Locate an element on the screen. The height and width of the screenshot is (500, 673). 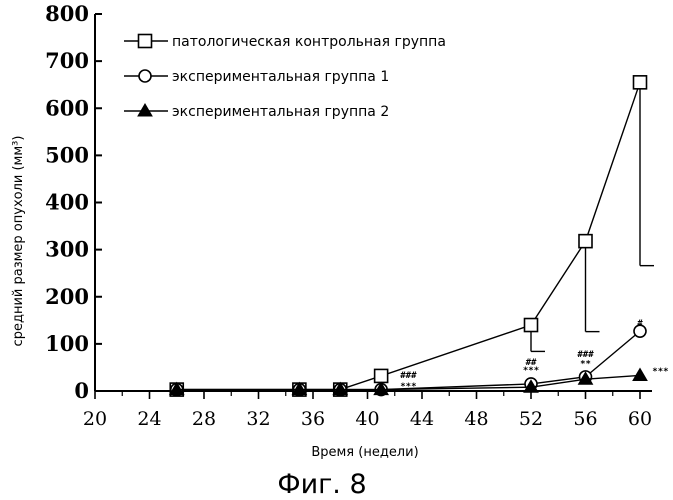
y-tick-label: 200 is located at coordinates (67, 296).